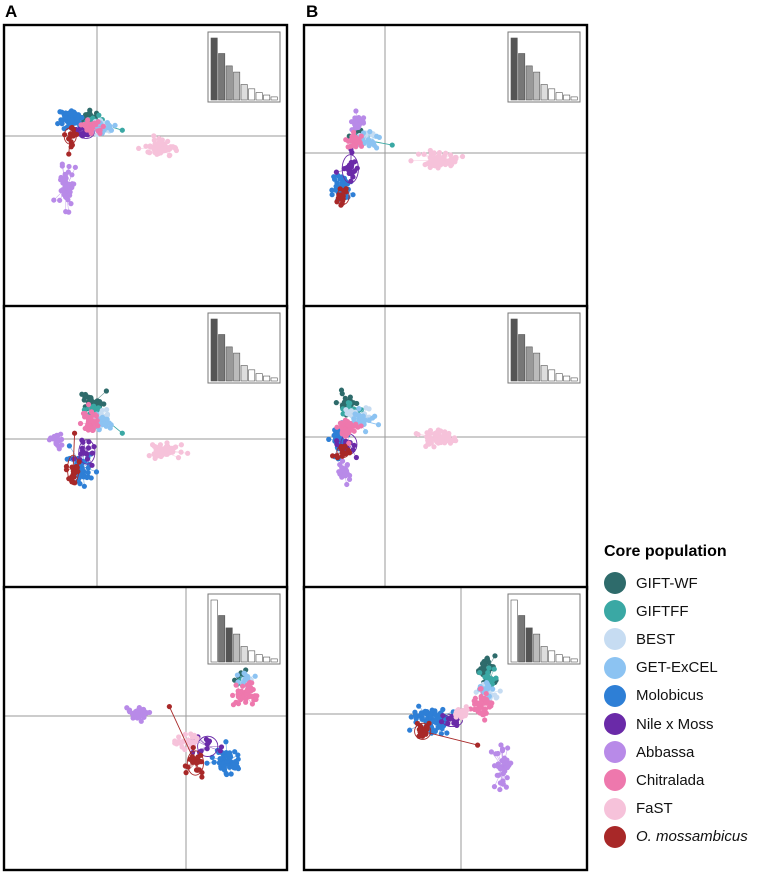  Describe the element at coordinates (675, 724) in the screenshot. I see `legend-label: Nile x Moss` at that location.